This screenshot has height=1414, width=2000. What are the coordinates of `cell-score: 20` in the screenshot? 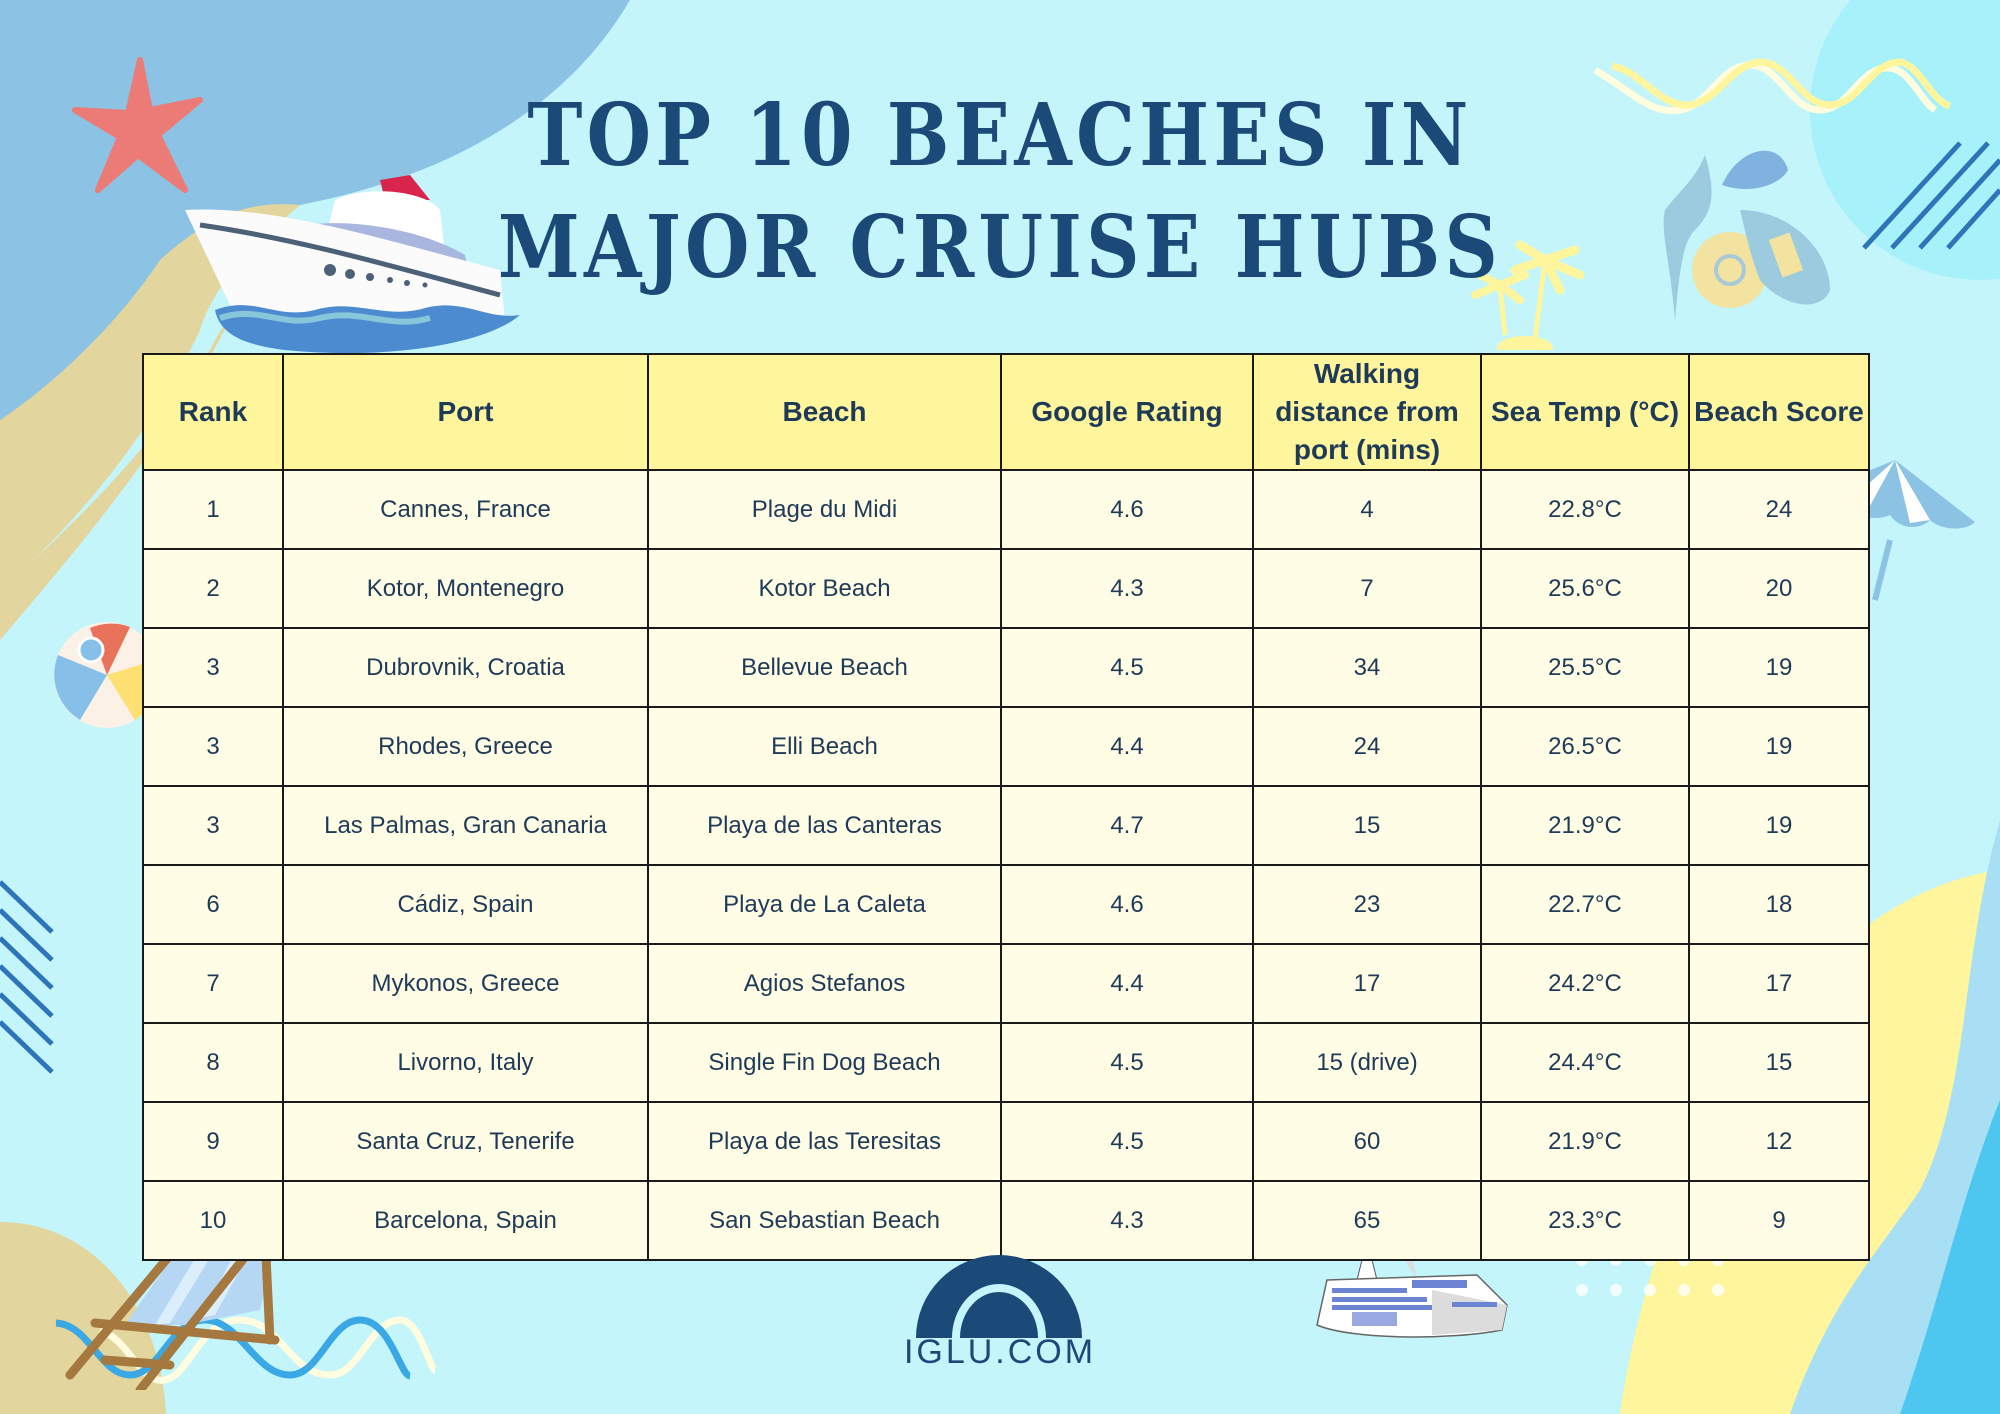 It's located at (1779, 588).